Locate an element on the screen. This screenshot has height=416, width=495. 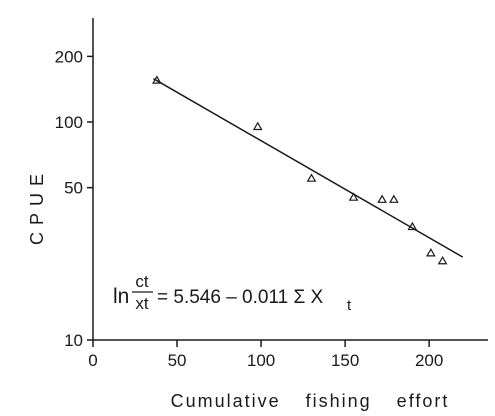
y-tick-label: 10 is located at coordinates (73, 340).